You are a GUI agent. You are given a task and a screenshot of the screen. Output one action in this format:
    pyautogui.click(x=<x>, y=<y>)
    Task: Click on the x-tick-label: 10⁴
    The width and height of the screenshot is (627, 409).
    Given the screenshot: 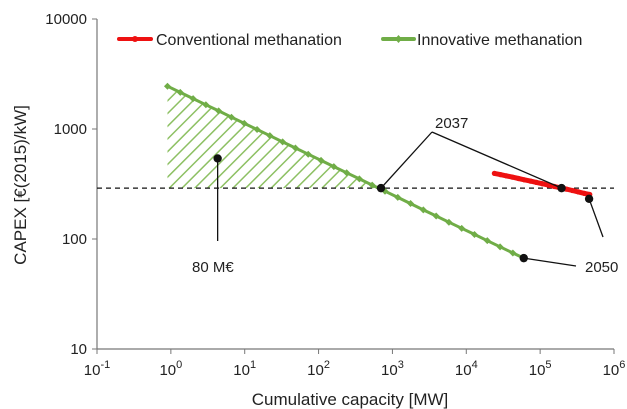 What is the action you would take?
    pyautogui.click(x=466, y=369)
    